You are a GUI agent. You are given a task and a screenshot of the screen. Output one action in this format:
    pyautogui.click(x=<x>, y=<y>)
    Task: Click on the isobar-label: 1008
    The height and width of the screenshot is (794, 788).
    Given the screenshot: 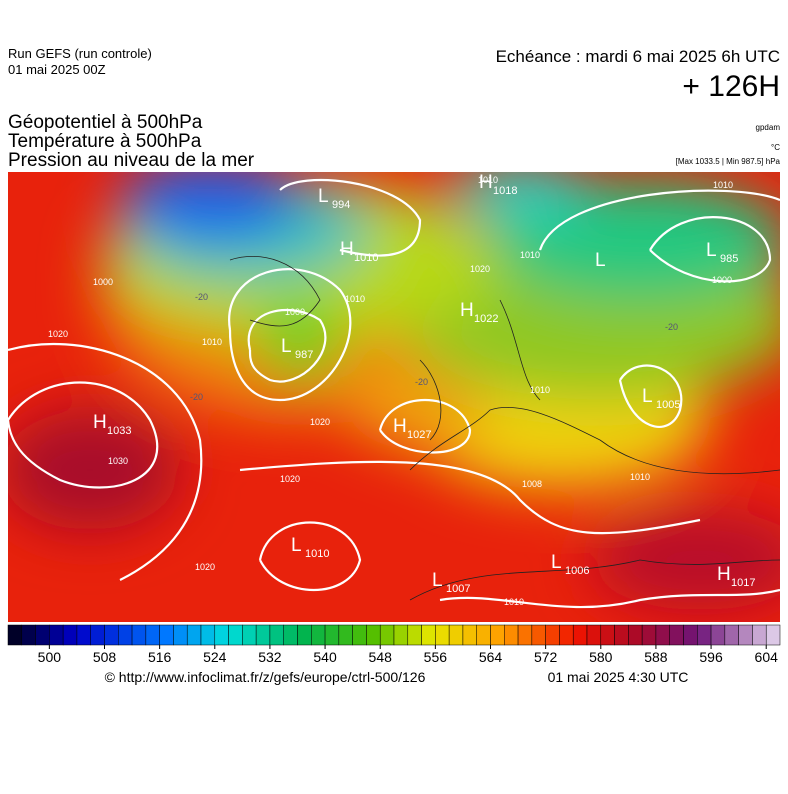 What is the action you would take?
    pyautogui.click(x=532, y=484)
    